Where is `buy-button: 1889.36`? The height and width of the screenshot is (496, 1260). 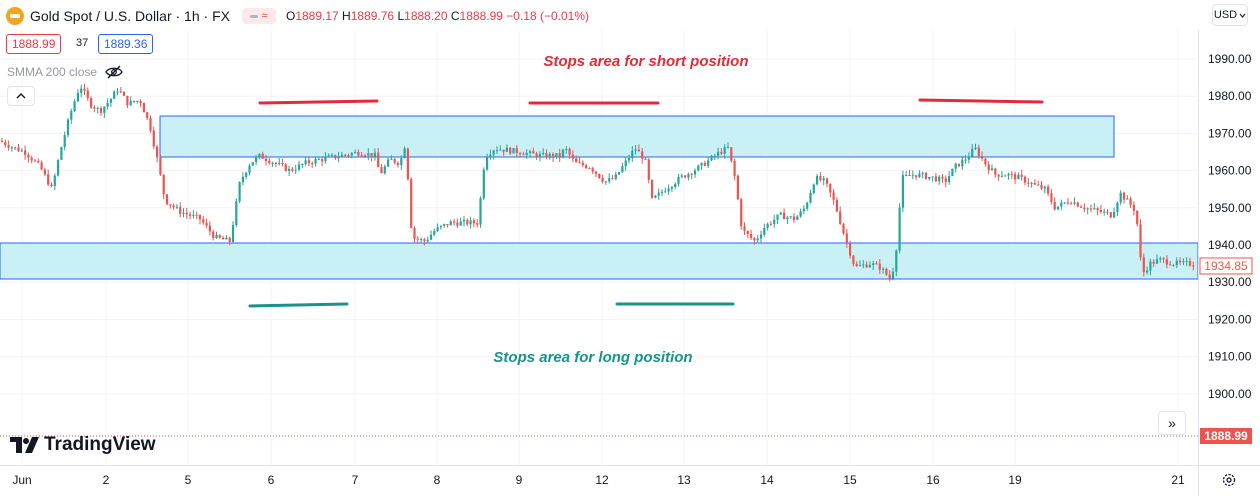 buy-button: 1889.36 is located at coordinates (126, 44).